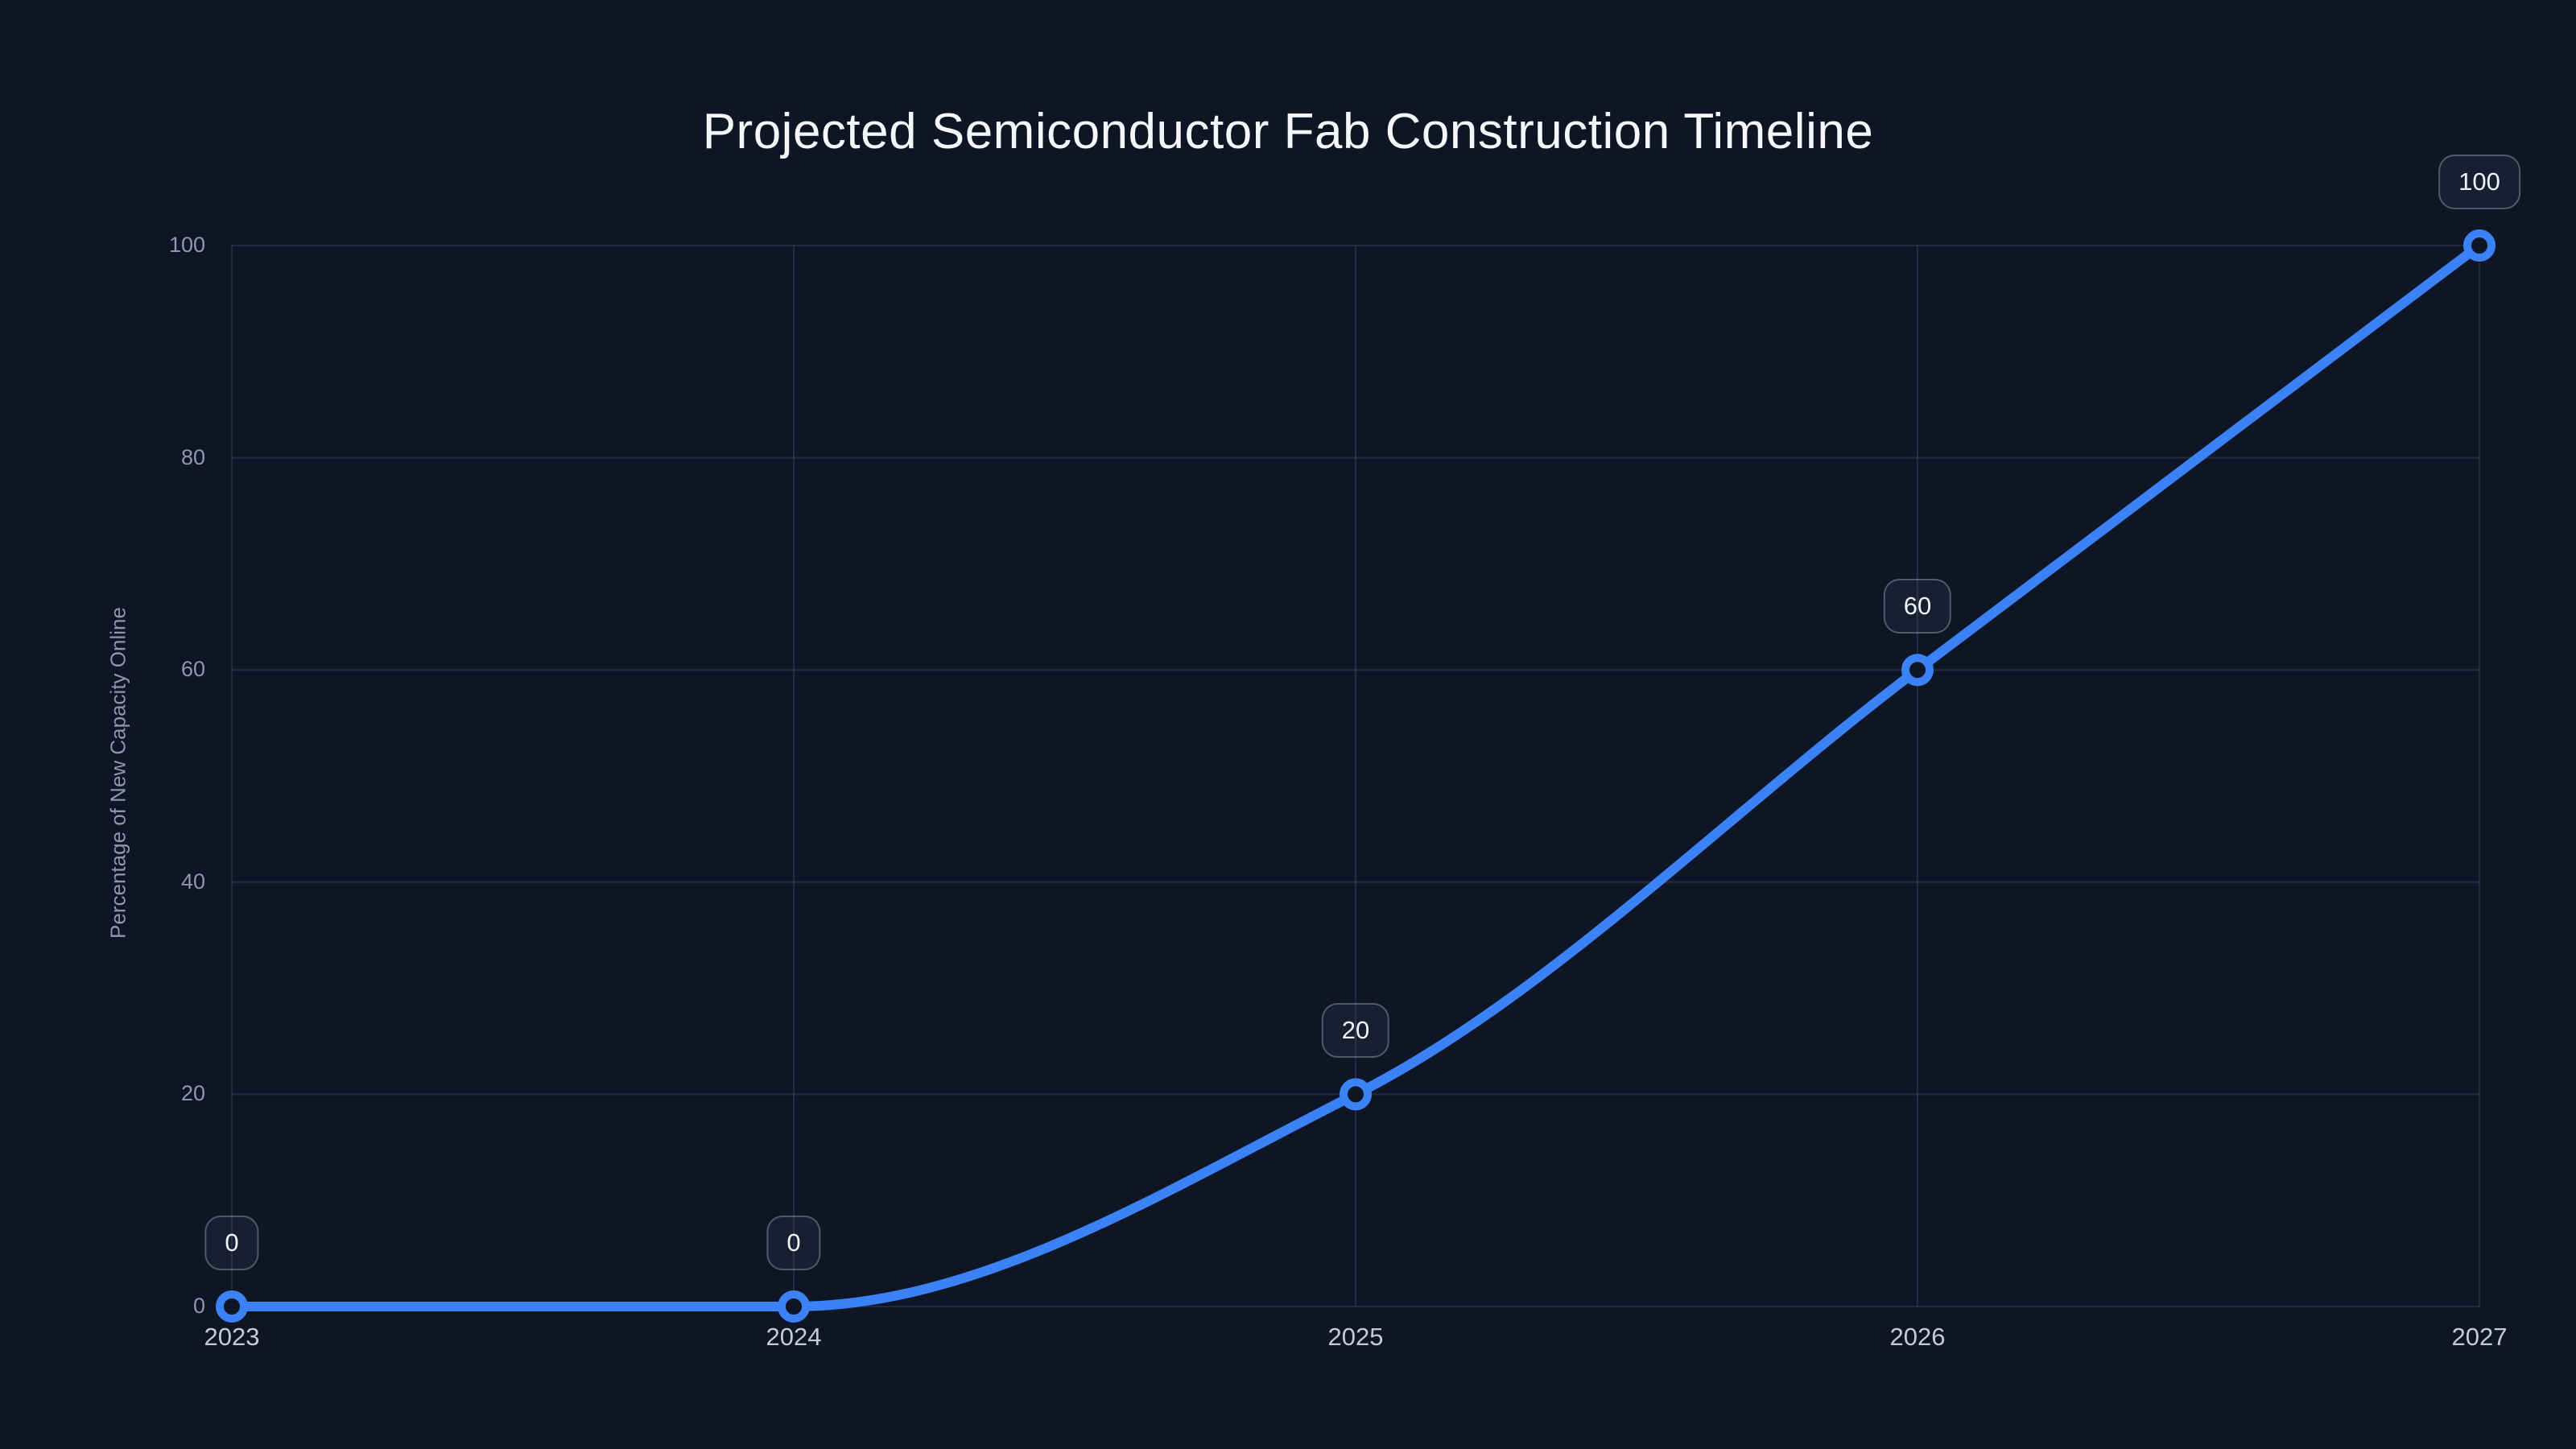 This screenshot has width=2576, height=1449. I want to click on y-tick-label: 80, so click(192, 456).